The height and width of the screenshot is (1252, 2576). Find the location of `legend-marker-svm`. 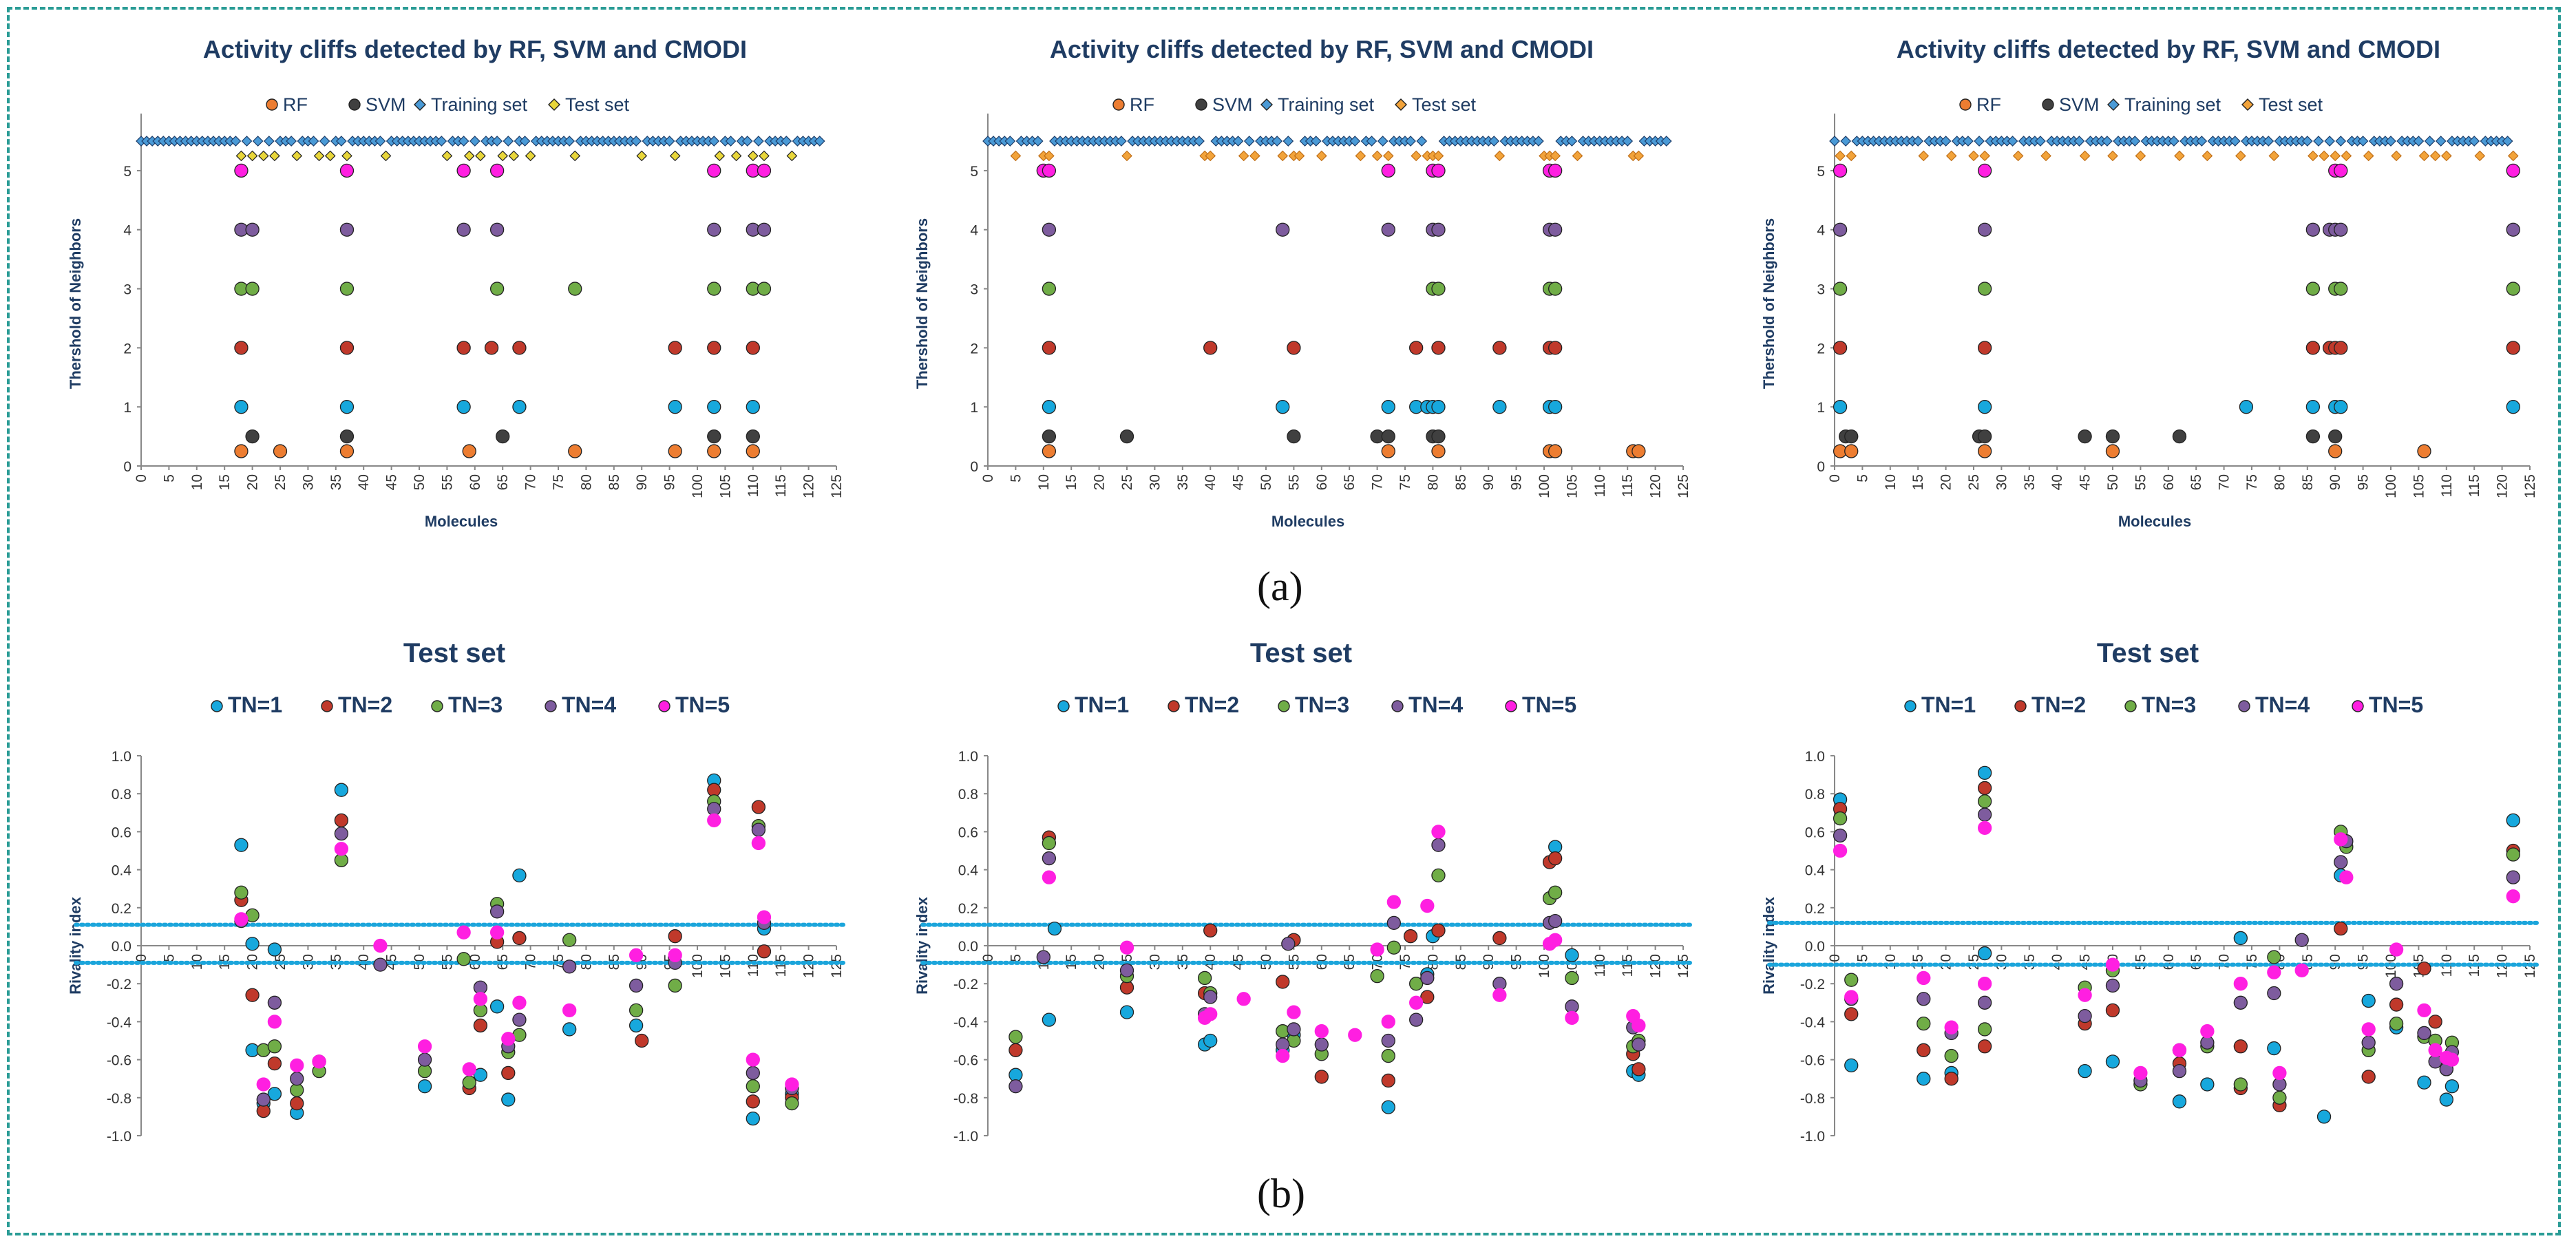

legend-marker-svm is located at coordinates (1201, 105).